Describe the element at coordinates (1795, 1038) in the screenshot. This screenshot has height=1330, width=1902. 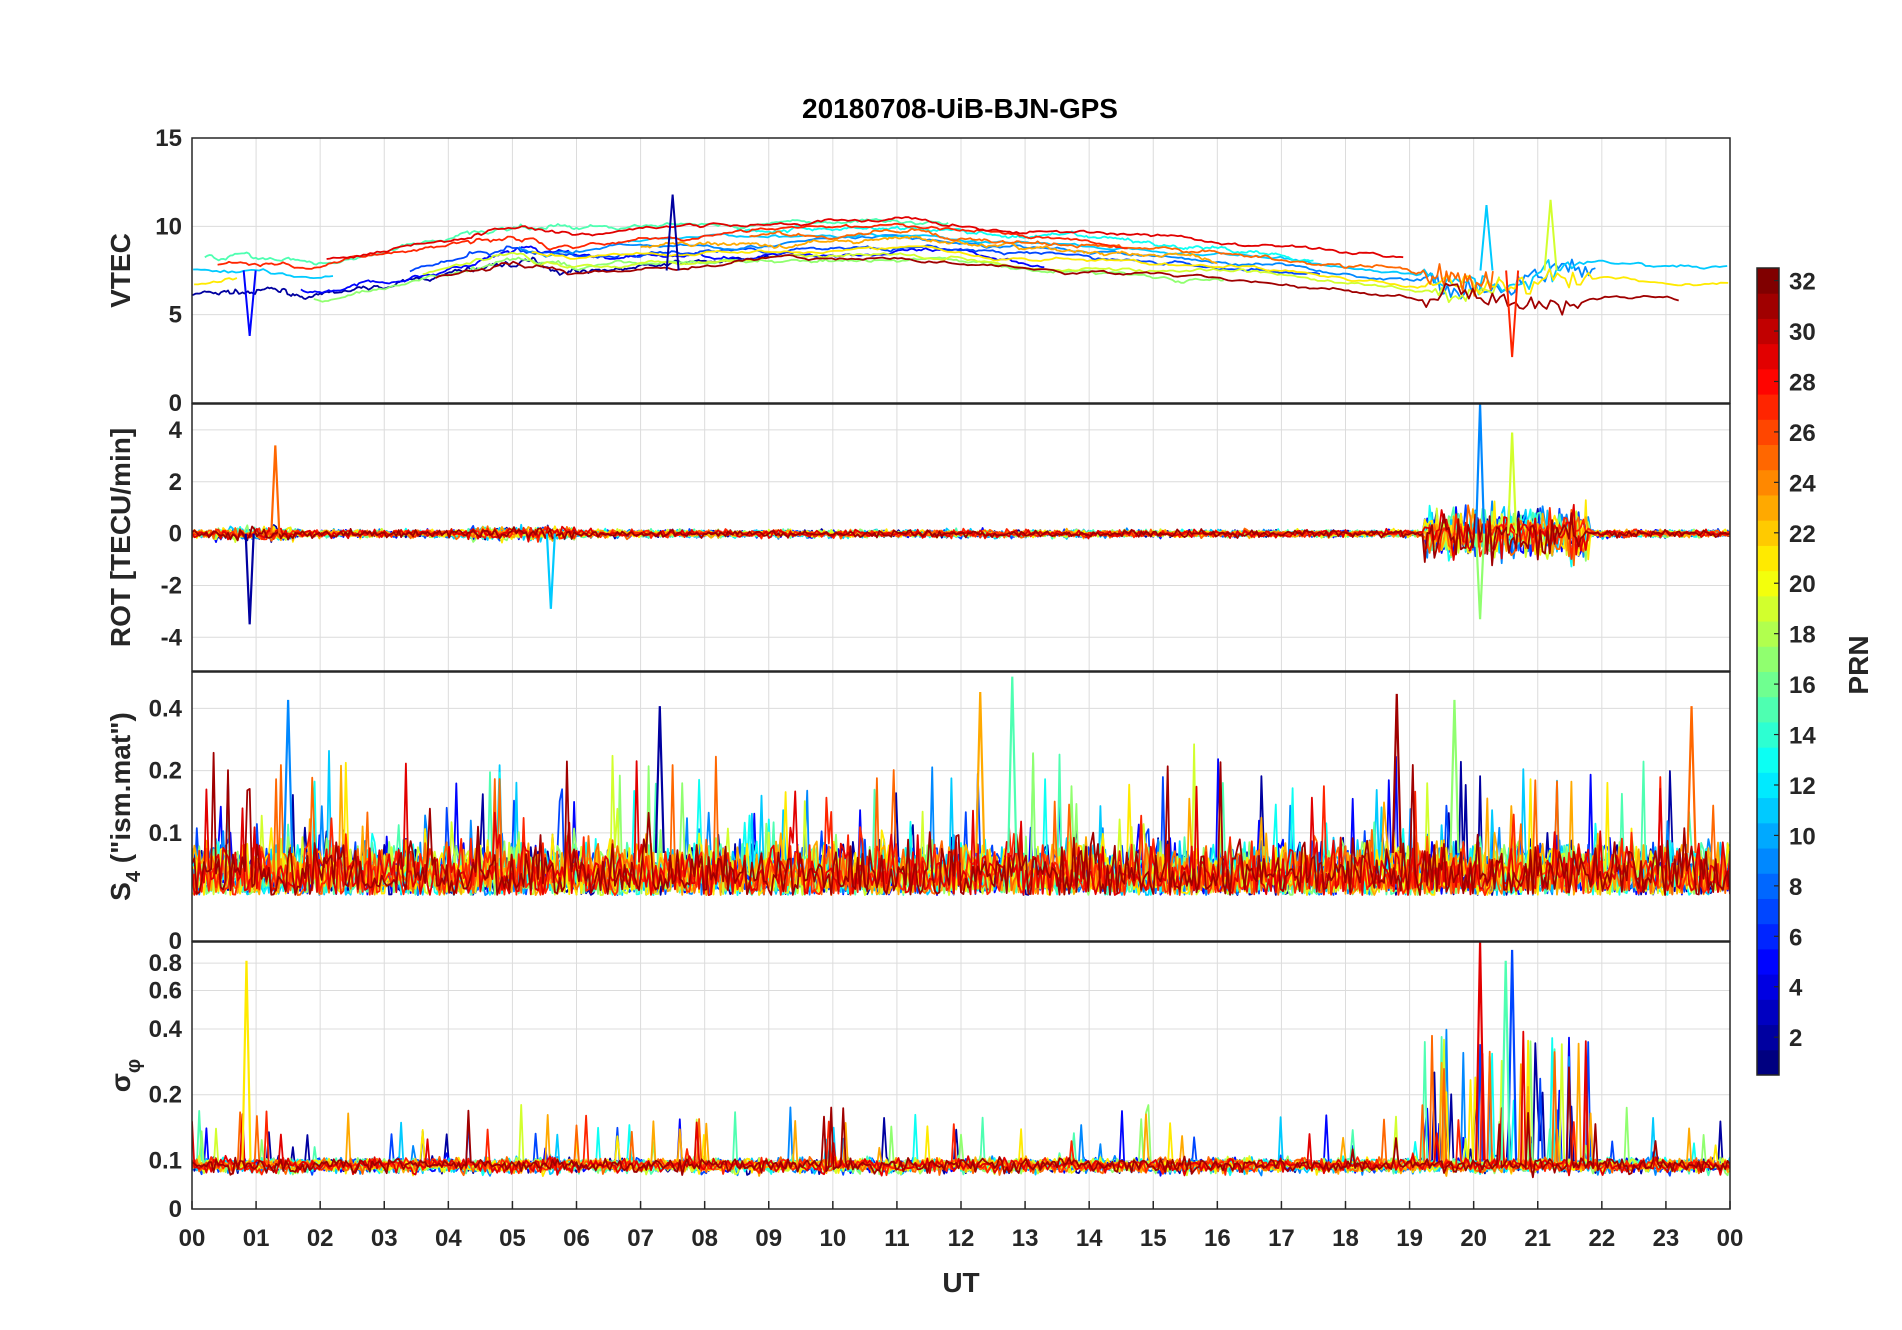
I see `colorbar-tick-label: 2` at that location.